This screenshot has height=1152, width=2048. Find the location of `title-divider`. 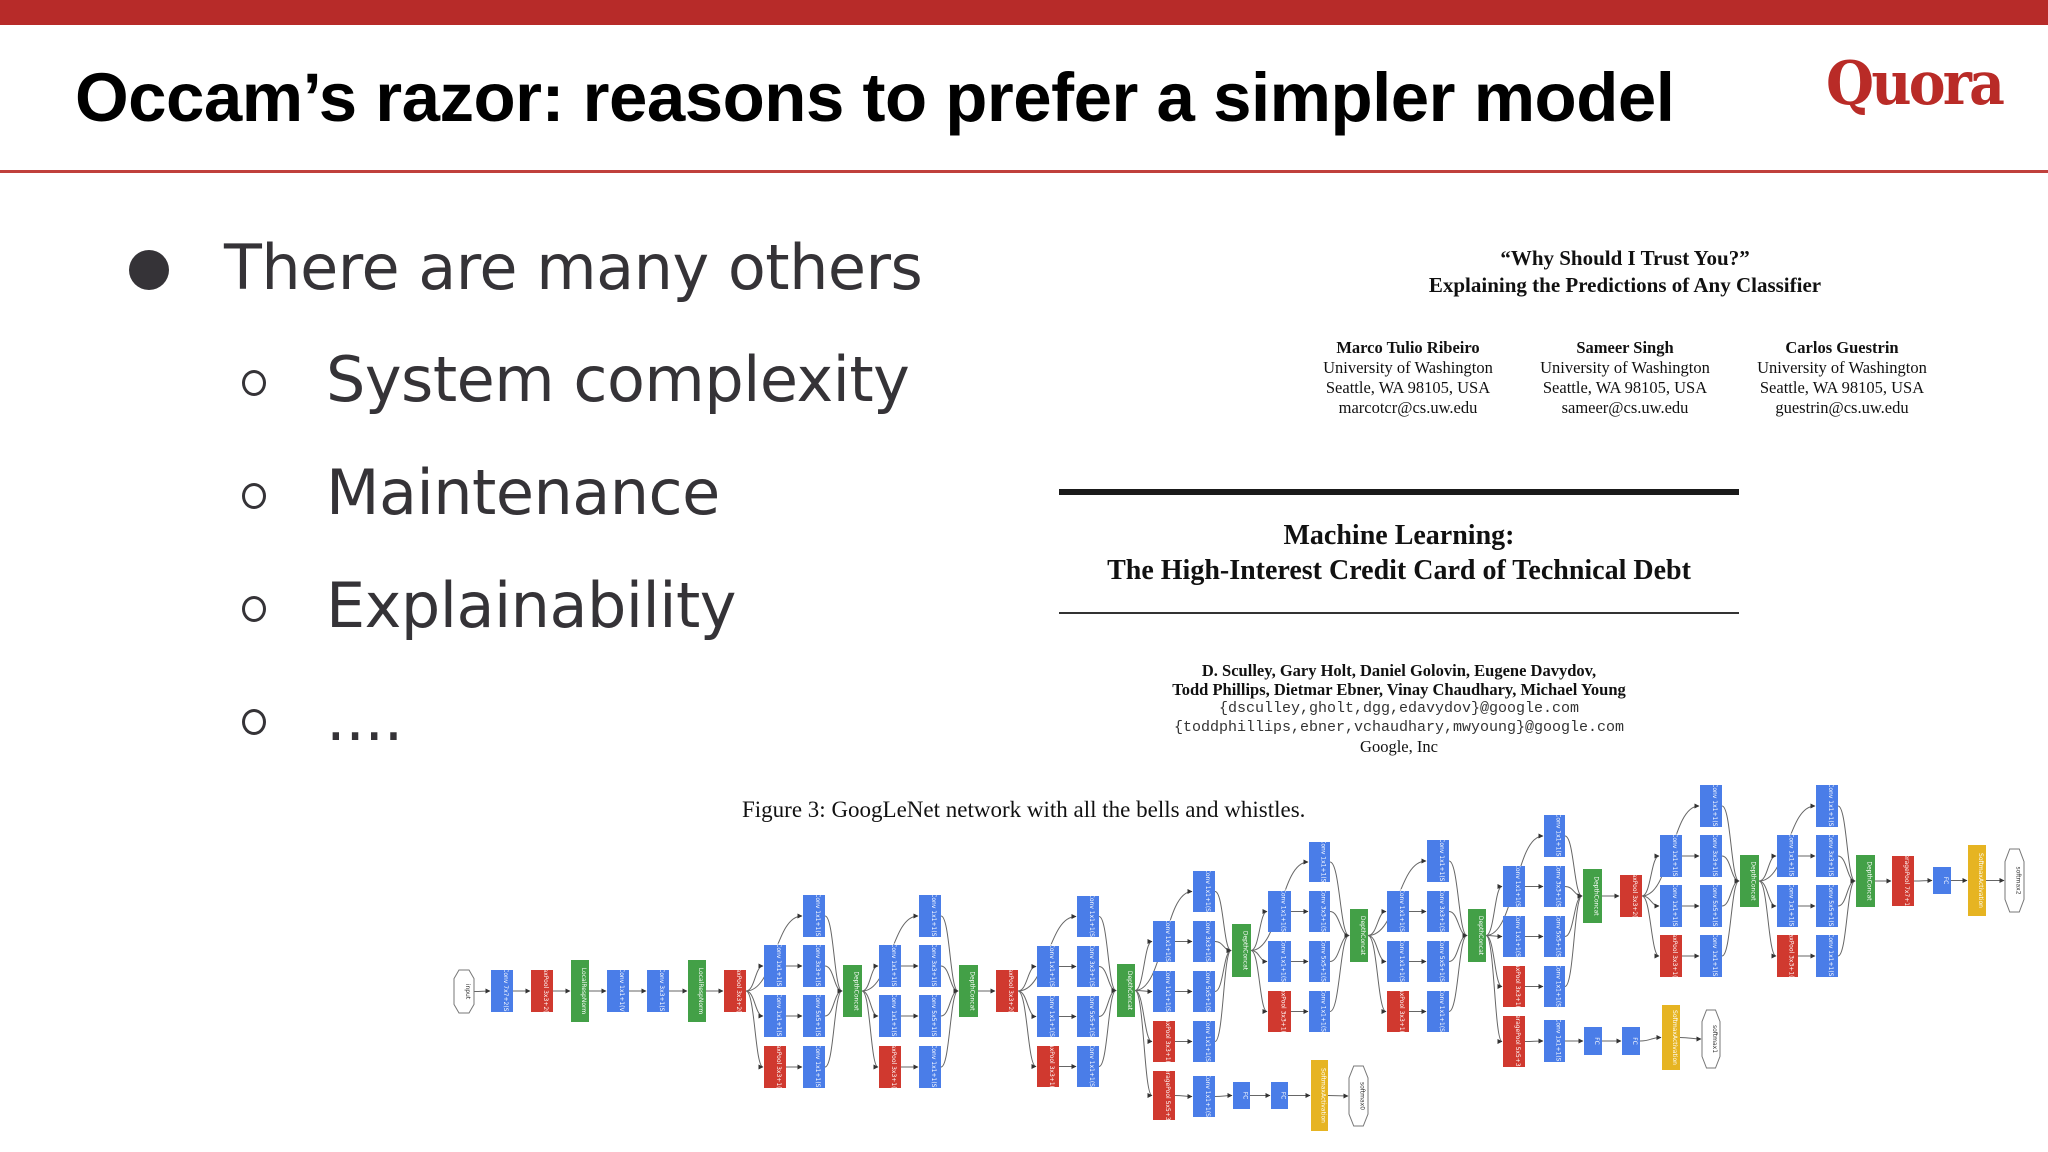

title-divider is located at coordinates (1024, 171).